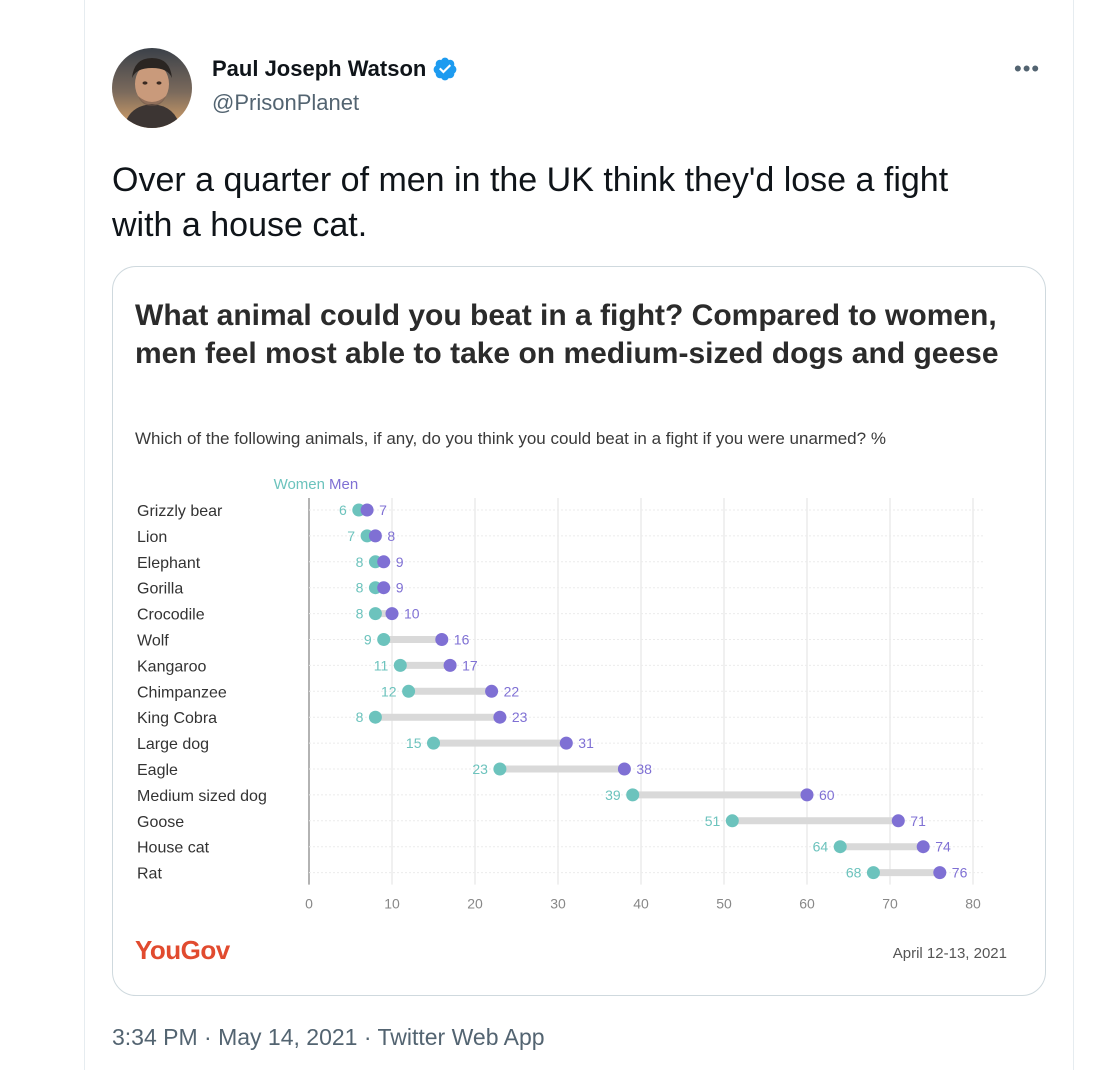 The image size is (1118, 1070). What do you see at coordinates (445, 69) in the screenshot?
I see `verified-badge-icon` at bounding box center [445, 69].